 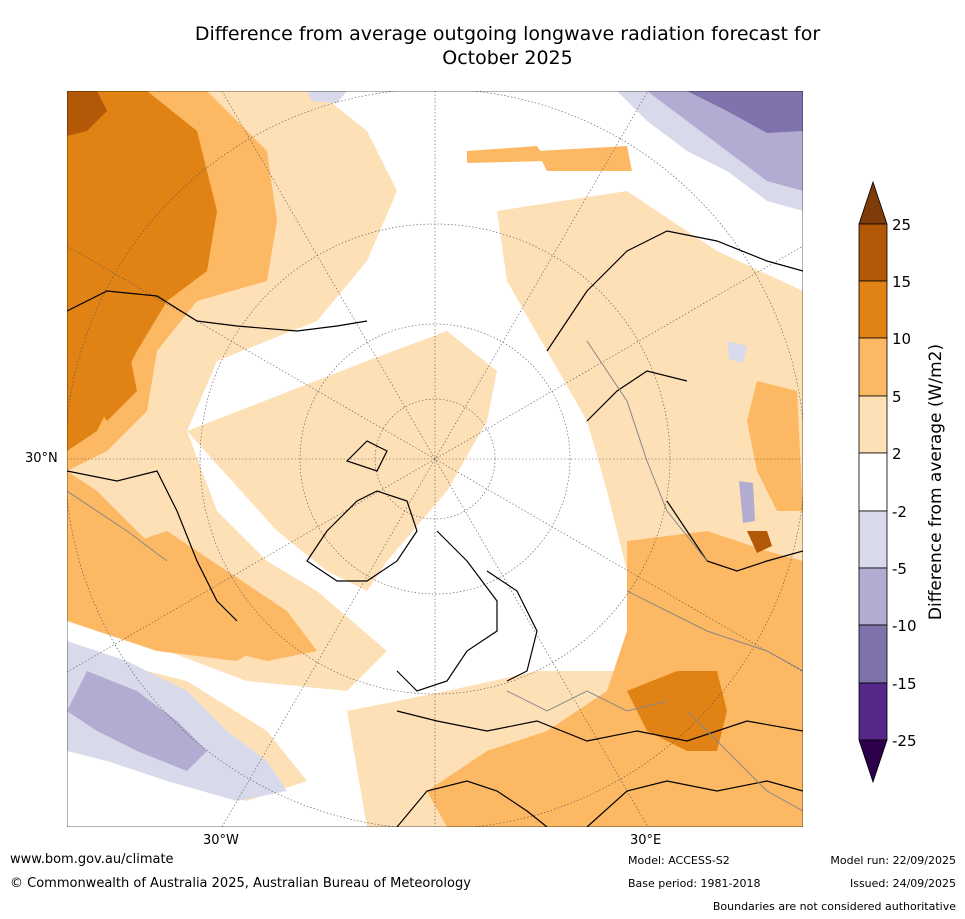 I want to click on footer-model-run: Model run: 22/09/2025, so click(x=893, y=860).